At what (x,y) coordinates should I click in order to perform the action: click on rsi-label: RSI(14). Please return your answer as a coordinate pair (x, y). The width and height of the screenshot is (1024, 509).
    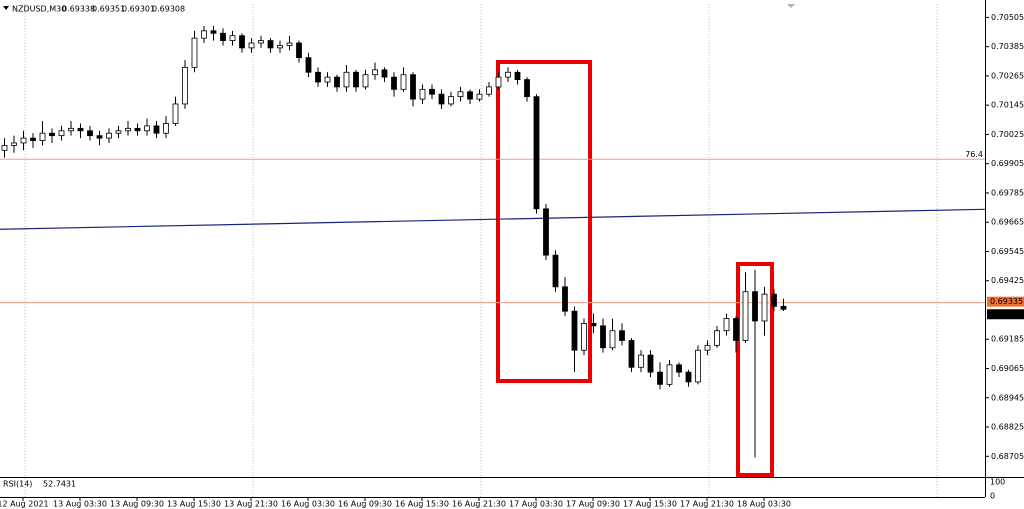
    Looking at the image, I should click on (17, 484).